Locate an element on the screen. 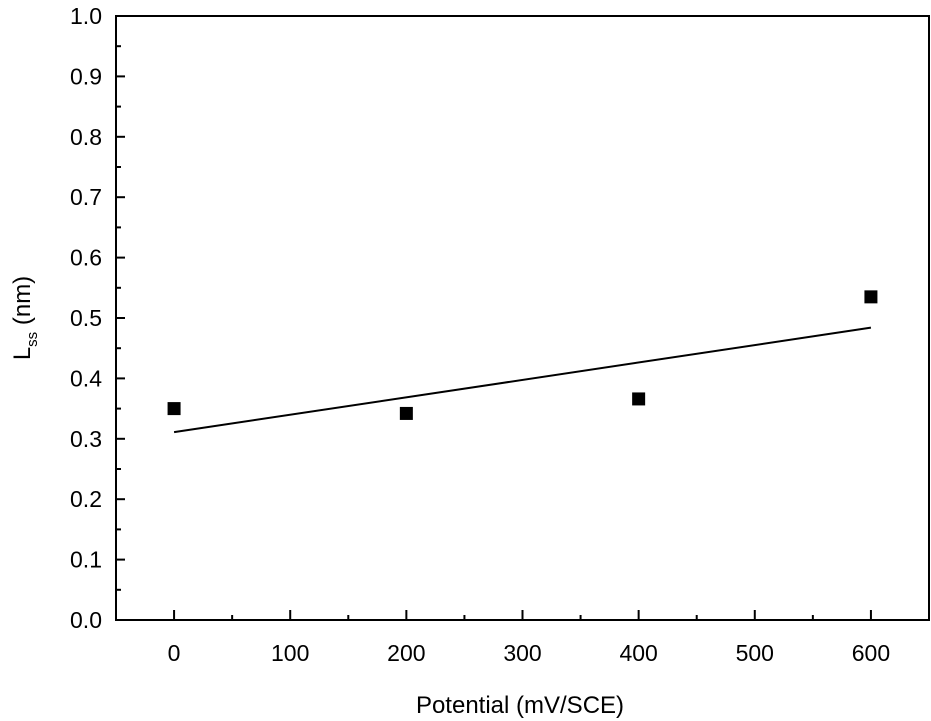 The height and width of the screenshot is (721, 931). y-tick-label: 1.0 is located at coordinates (86, 16).